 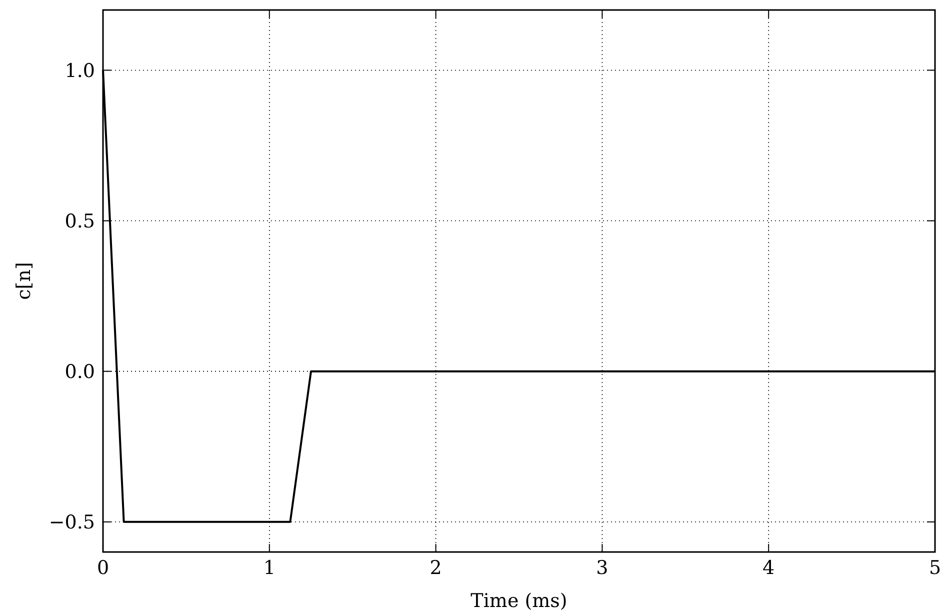 What do you see at coordinates (79, 221) in the screenshot?
I see `y-tick-label: 0.5` at bounding box center [79, 221].